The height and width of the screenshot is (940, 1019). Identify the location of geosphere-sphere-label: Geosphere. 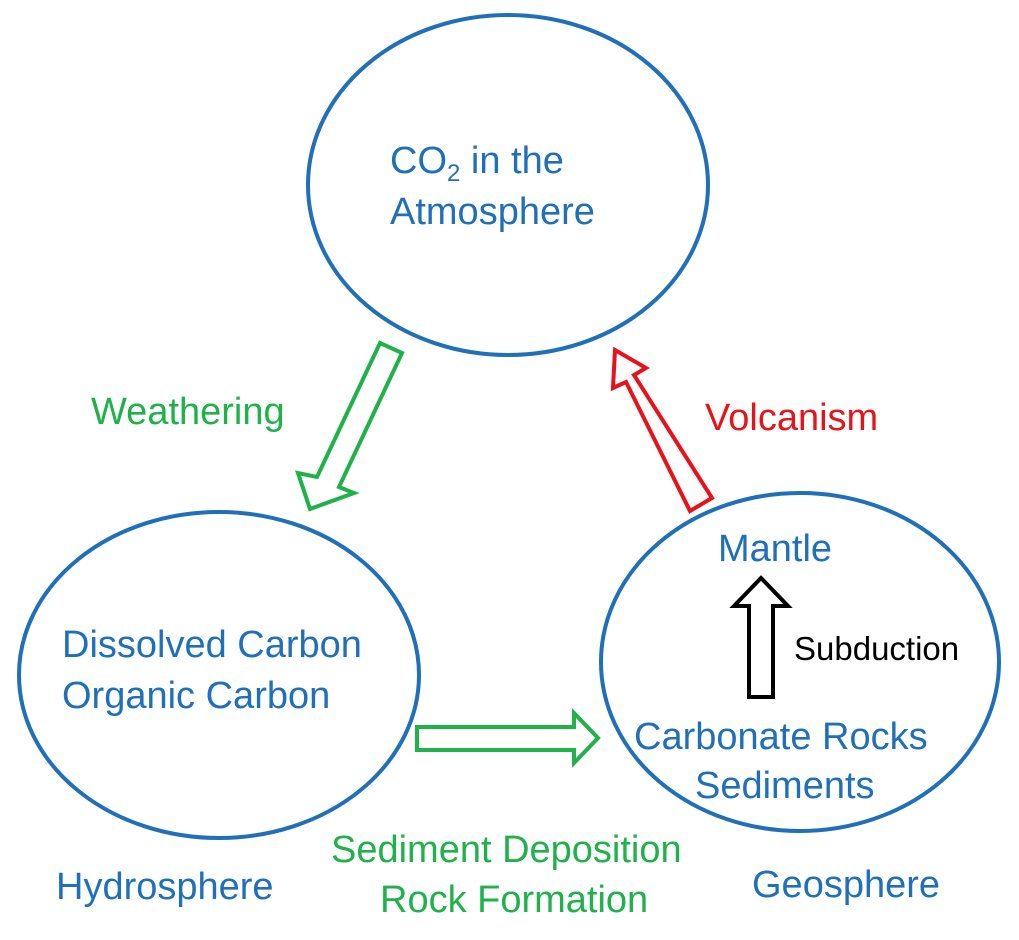
(846, 885).